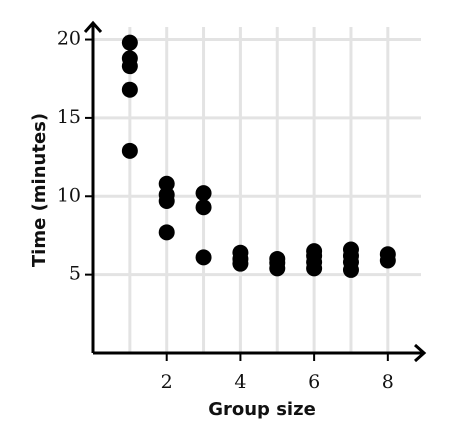  Describe the element at coordinates (93, 26) in the screenshot. I see `y-arrow` at that location.